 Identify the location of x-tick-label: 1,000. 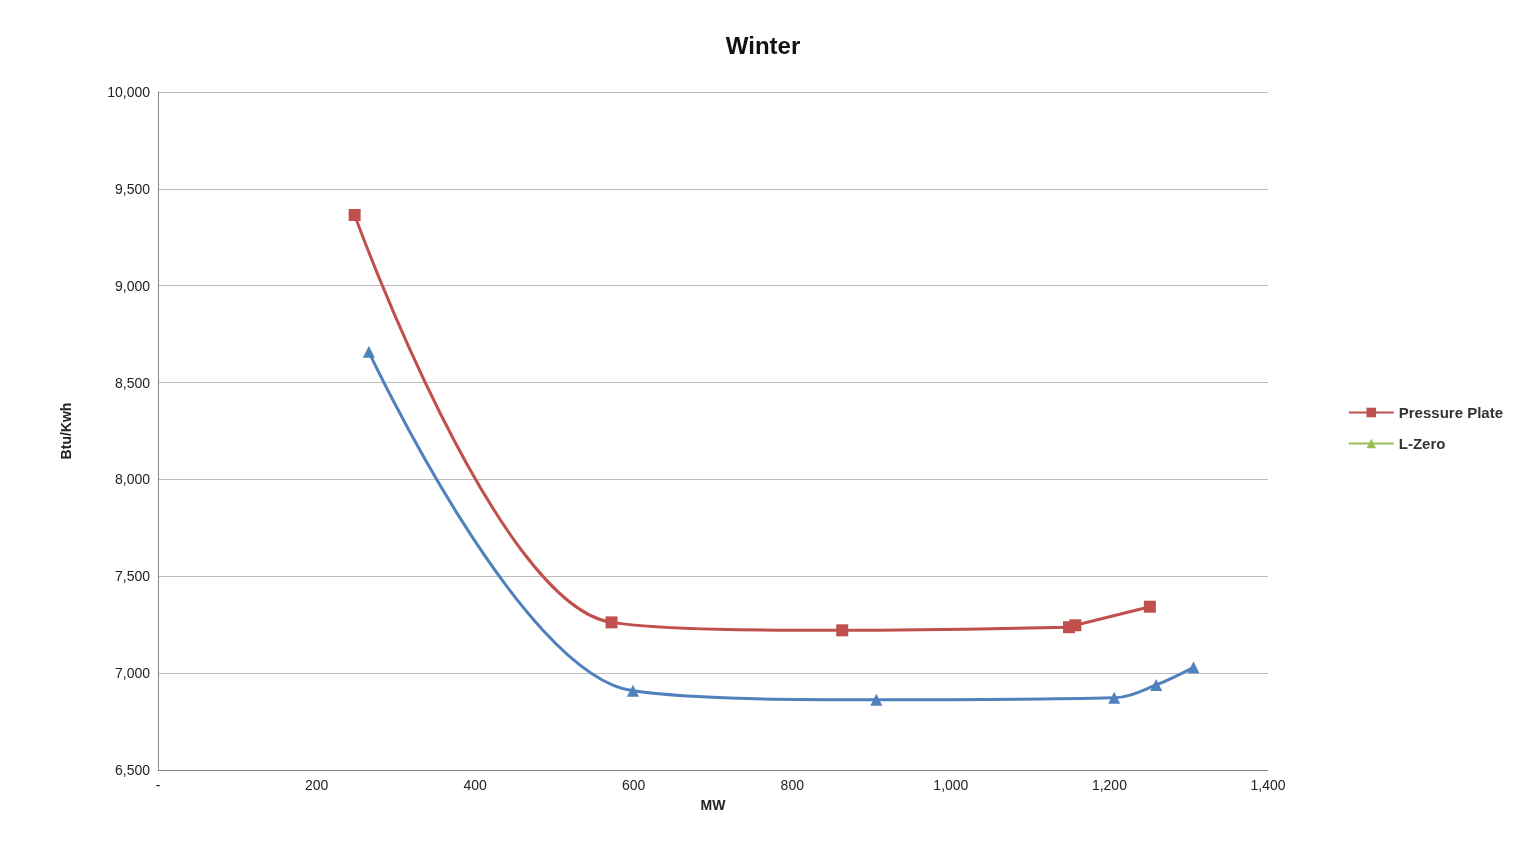
(951, 785).